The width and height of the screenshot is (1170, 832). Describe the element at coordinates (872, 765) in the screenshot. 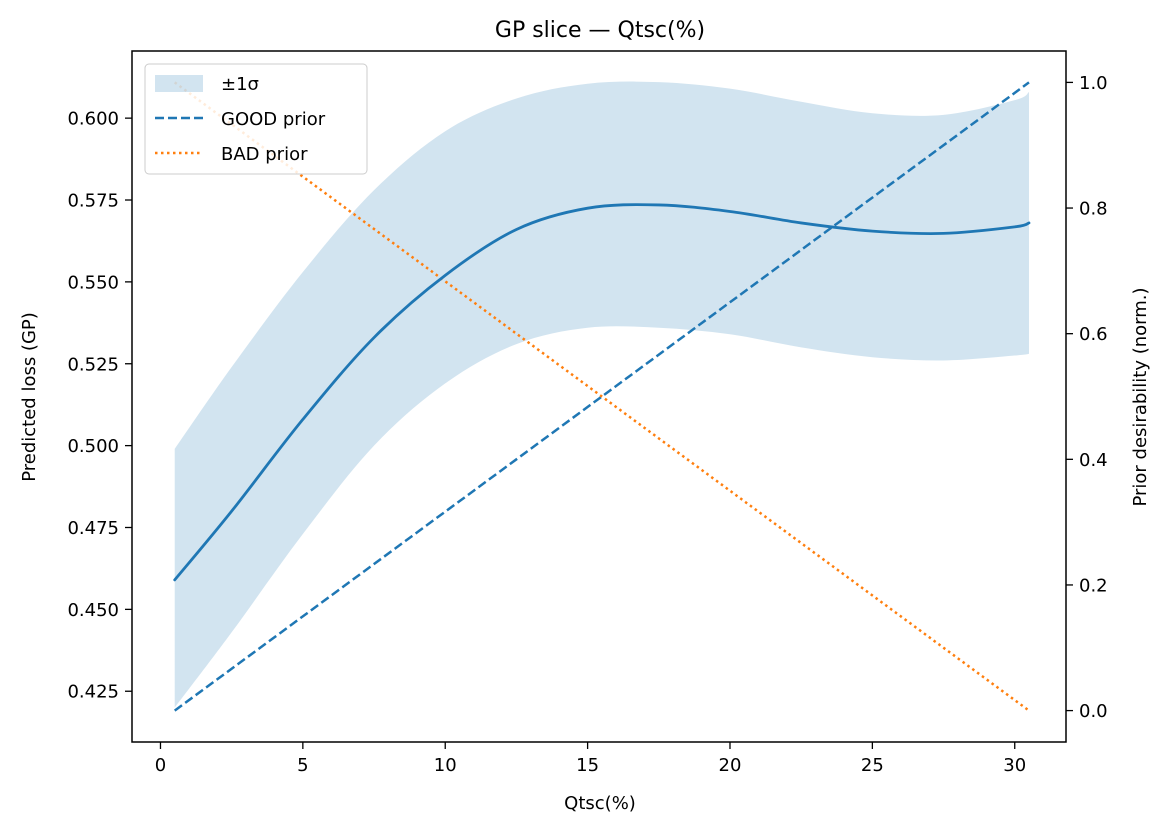

I see `x-tick-label: 25` at that location.